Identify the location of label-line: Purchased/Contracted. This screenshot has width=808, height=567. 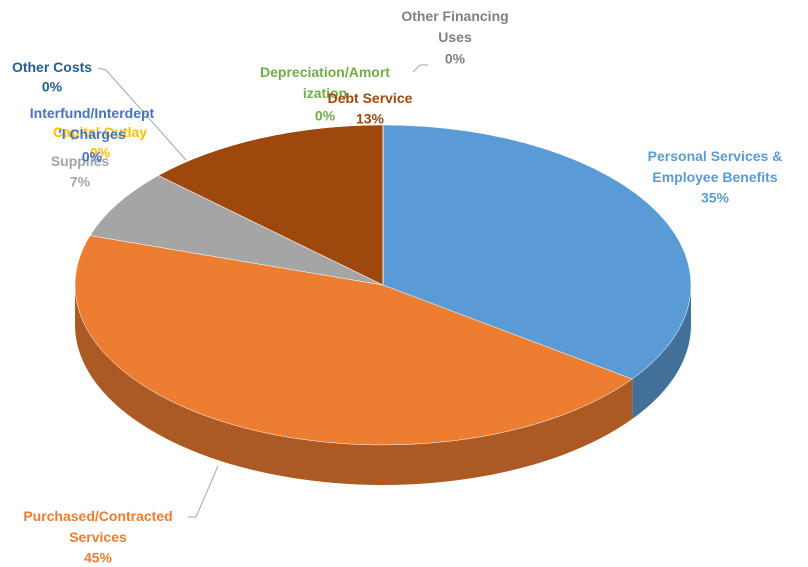
(97, 516).